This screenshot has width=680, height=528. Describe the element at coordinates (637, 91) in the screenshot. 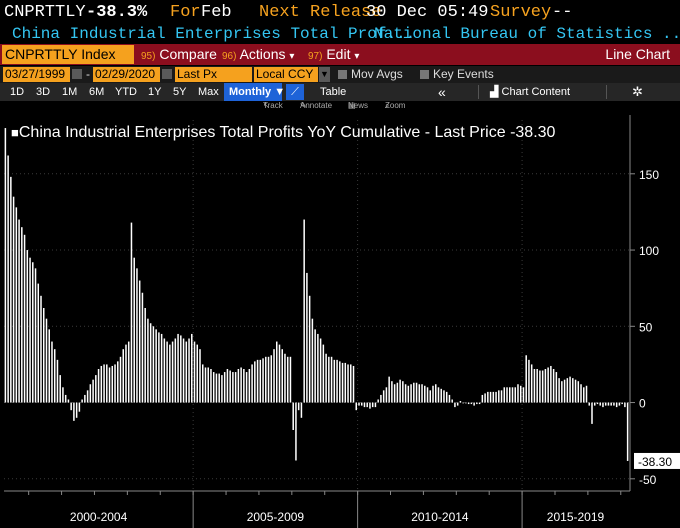

I see `gear-icon: ✲` at that location.